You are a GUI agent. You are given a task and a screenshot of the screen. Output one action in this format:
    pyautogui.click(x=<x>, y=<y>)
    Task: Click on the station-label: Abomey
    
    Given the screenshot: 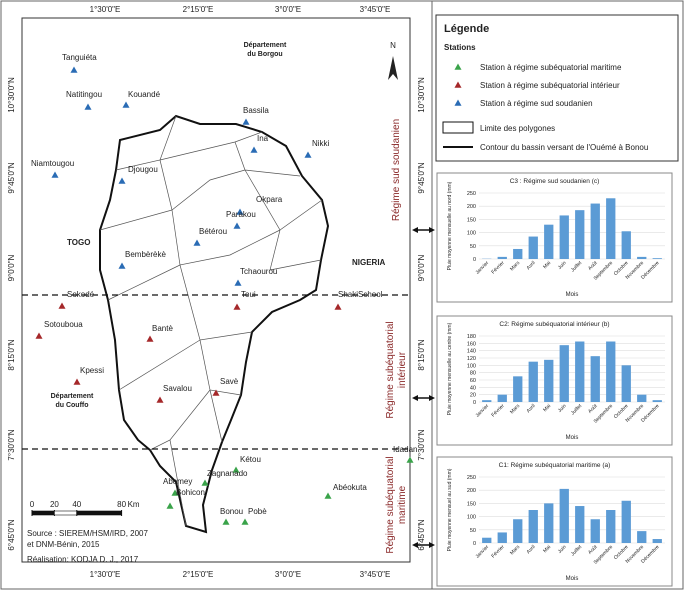 What is the action you would take?
    pyautogui.click(x=177, y=481)
    